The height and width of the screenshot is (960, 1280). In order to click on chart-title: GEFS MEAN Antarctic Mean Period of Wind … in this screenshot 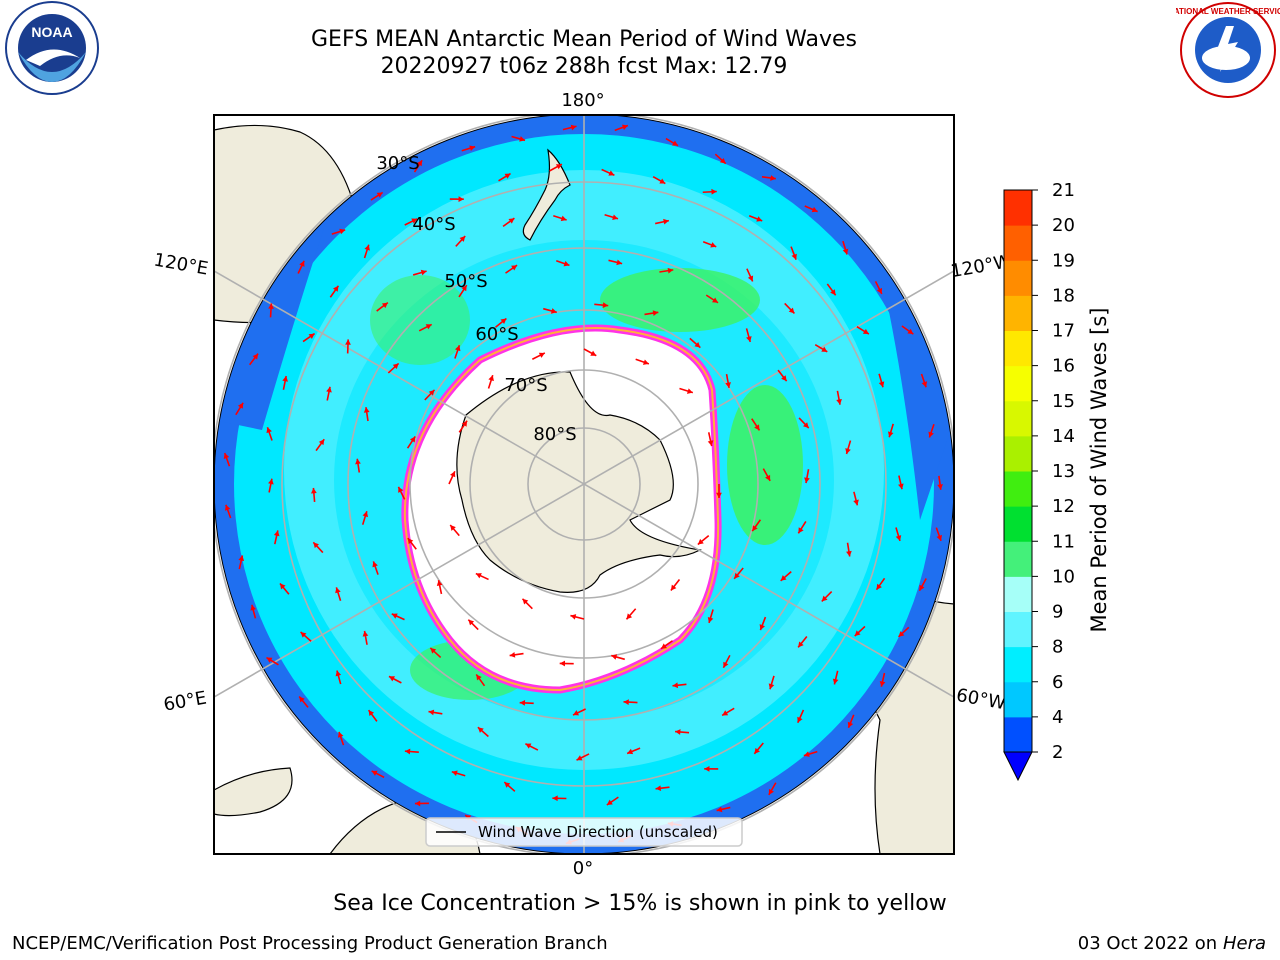, I will do `click(584, 39)`.